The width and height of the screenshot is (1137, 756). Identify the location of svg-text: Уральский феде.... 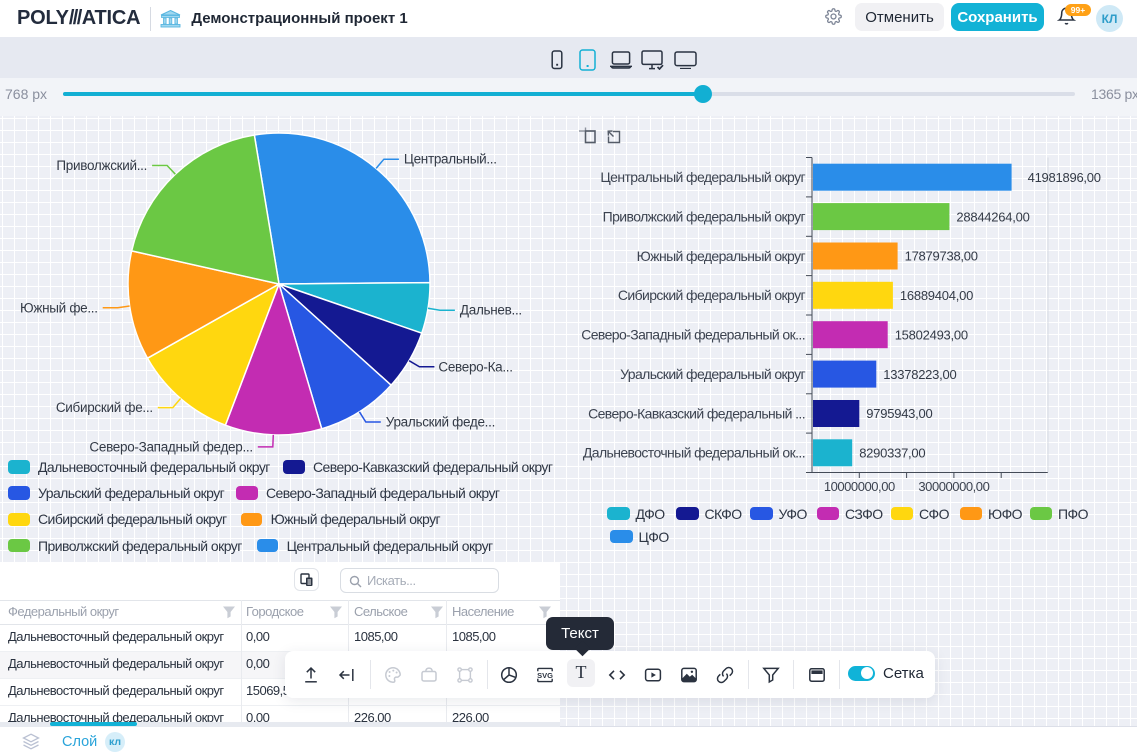
(440, 422).